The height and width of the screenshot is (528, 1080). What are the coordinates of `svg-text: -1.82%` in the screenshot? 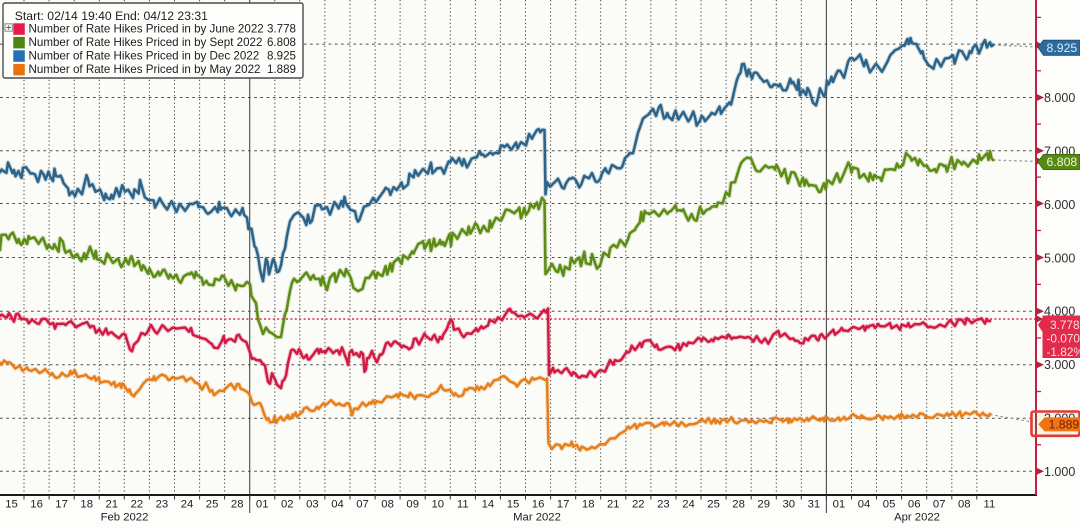 It's located at (1063, 352).